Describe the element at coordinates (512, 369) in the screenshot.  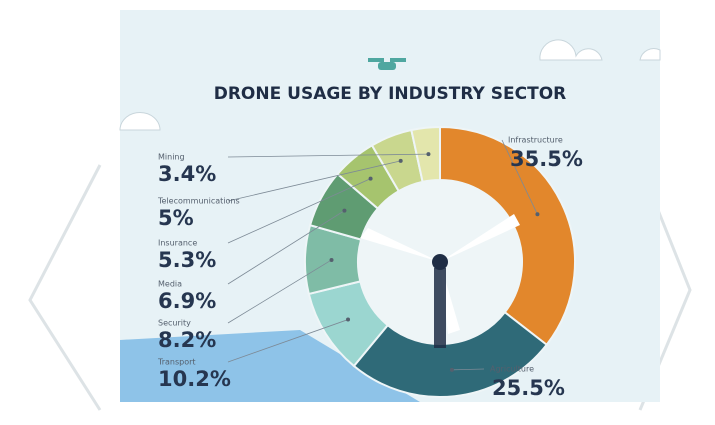
I see `category-label: Agriculture` at that location.